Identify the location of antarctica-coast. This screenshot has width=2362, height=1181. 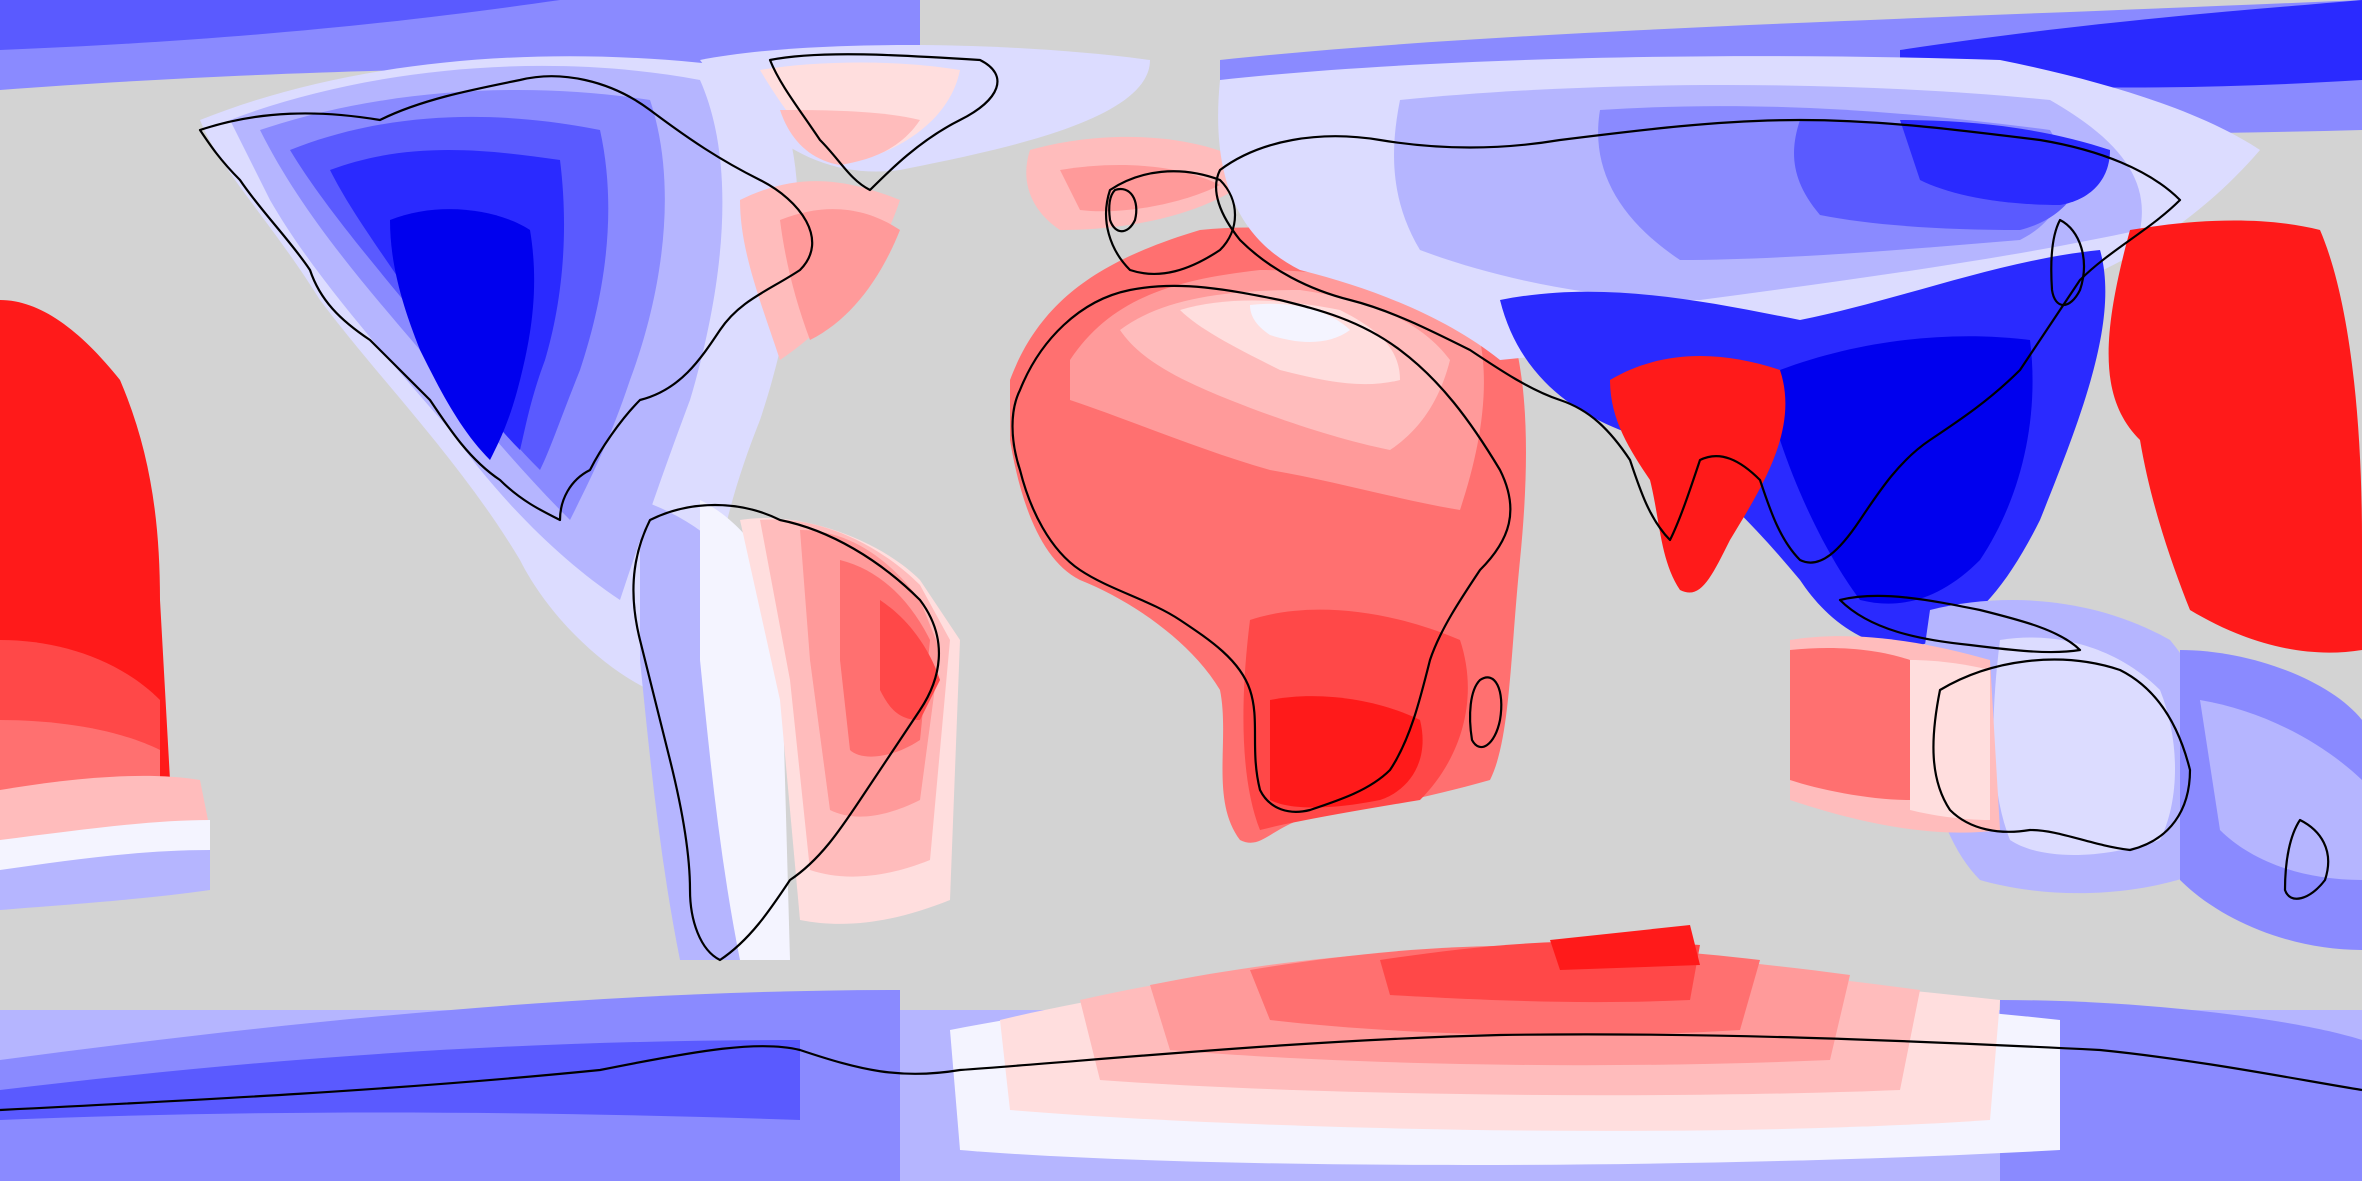
(1181, 1072).